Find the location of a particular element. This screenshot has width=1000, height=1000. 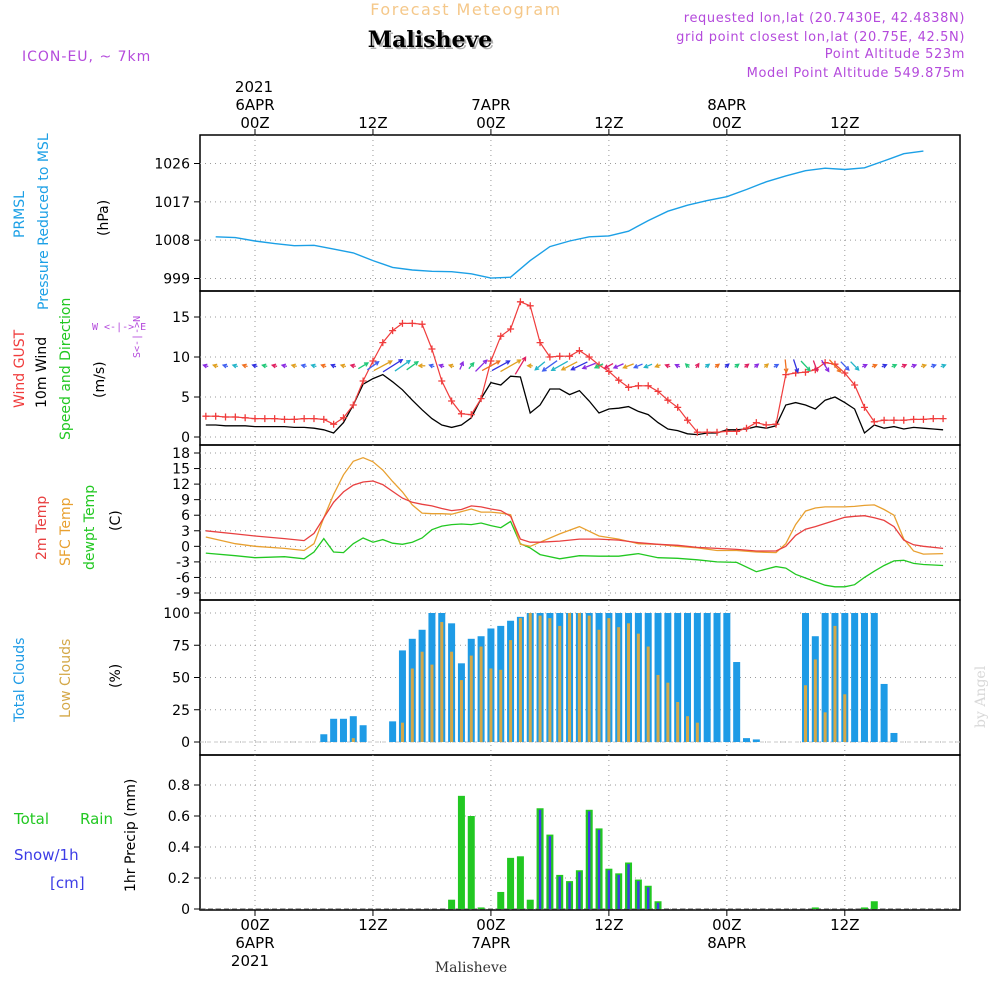

y-tick-label: 0.2 is located at coordinates (179, 879).